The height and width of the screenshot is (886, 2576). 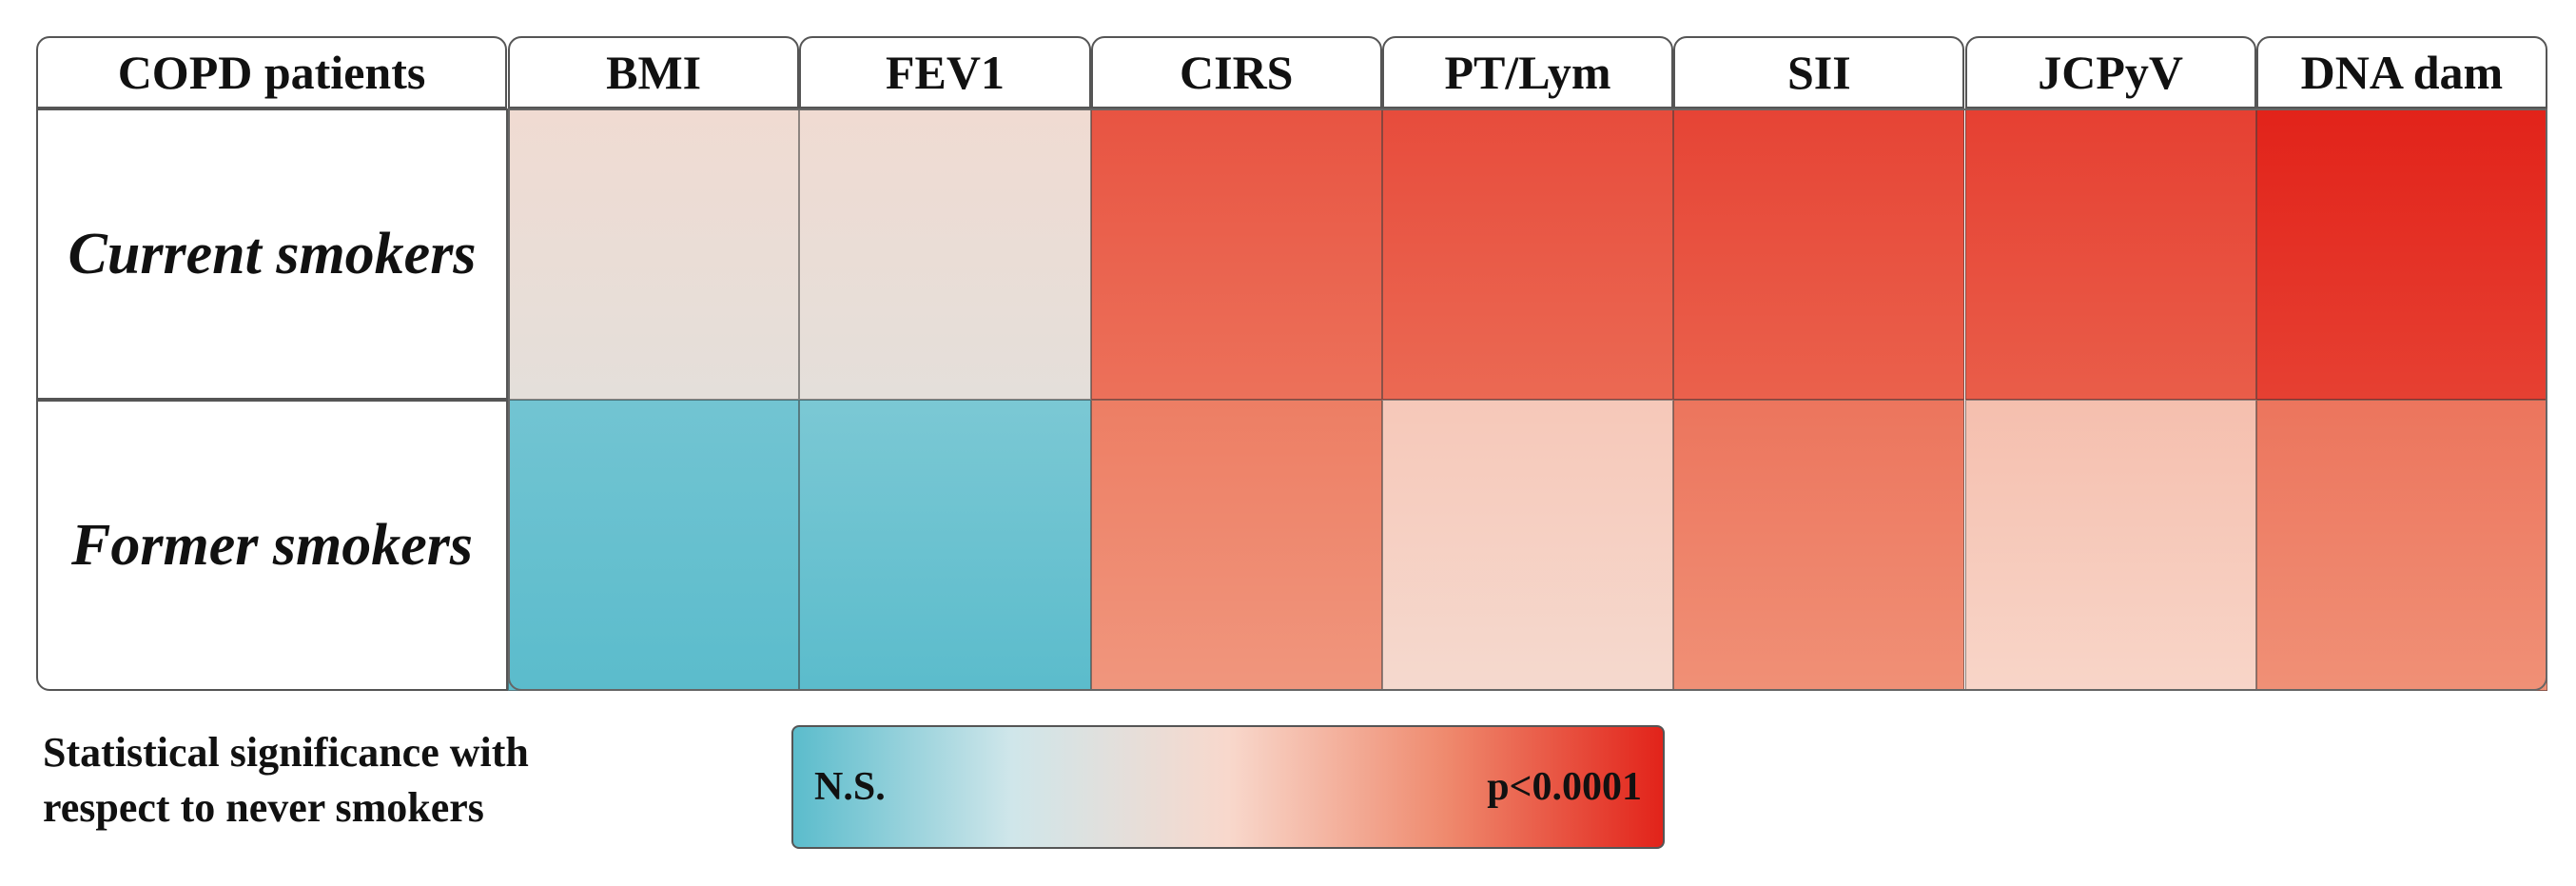 What do you see at coordinates (2110, 254) in the screenshot?
I see `heatmap-cell-r1-c6` at bounding box center [2110, 254].